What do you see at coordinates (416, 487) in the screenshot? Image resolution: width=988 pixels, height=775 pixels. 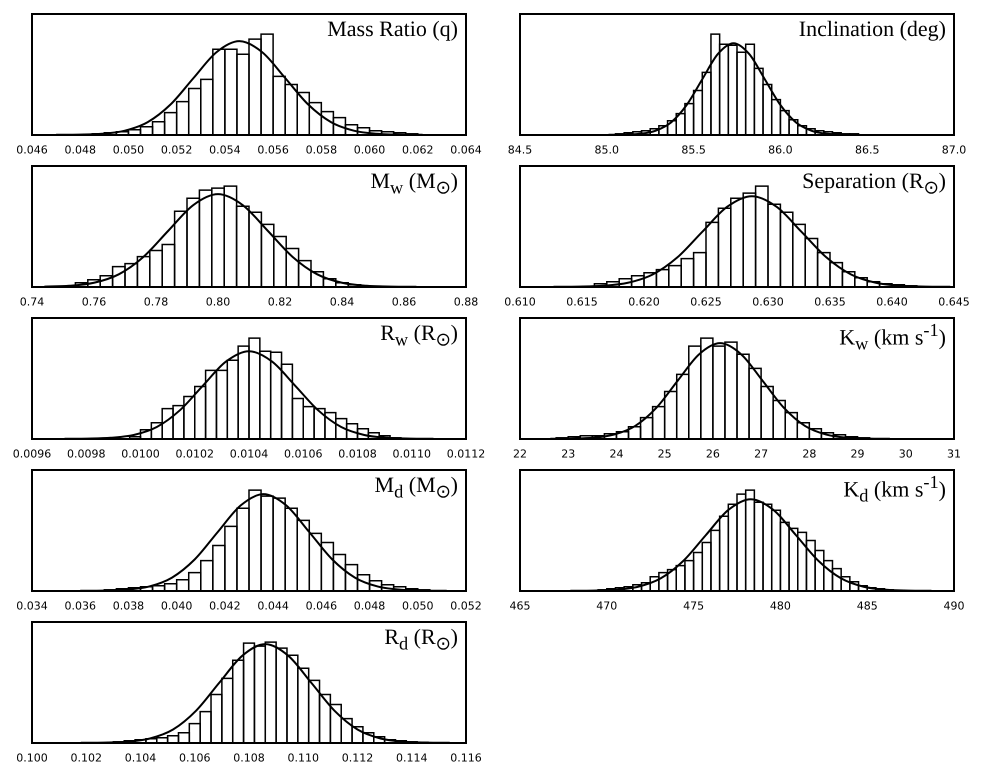 I see `chart-title: M$_{d}$ (M$_{⊙}$)` at bounding box center [416, 487].